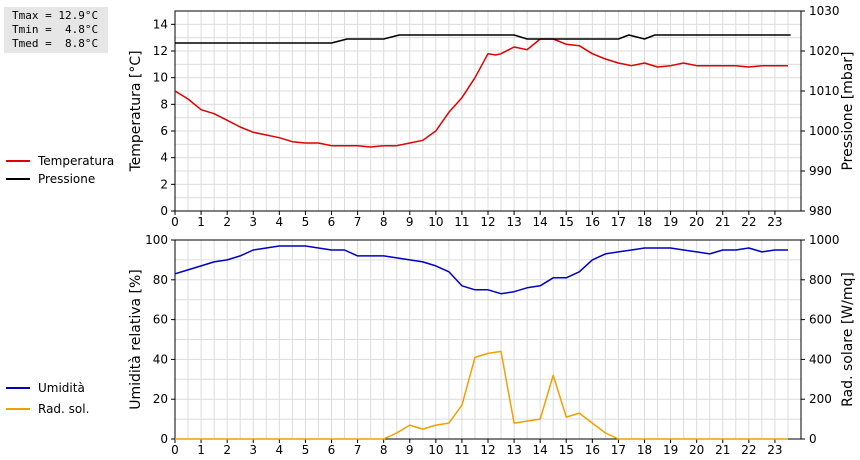 The width and height of the screenshot is (860, 460). What do you see at coordinates (481, 270) in the screenshot?
I see `series-line-umidit` at bounding box center [481, 270].